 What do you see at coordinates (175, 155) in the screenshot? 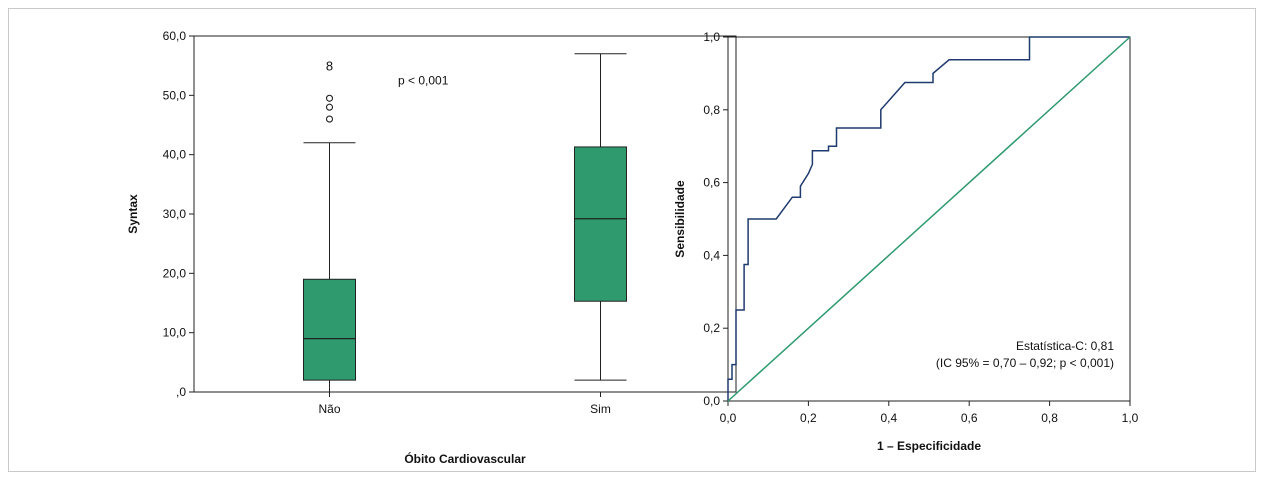
I see `boxplot-y-tick-label: 40,0` at bounding box center [175, 155].